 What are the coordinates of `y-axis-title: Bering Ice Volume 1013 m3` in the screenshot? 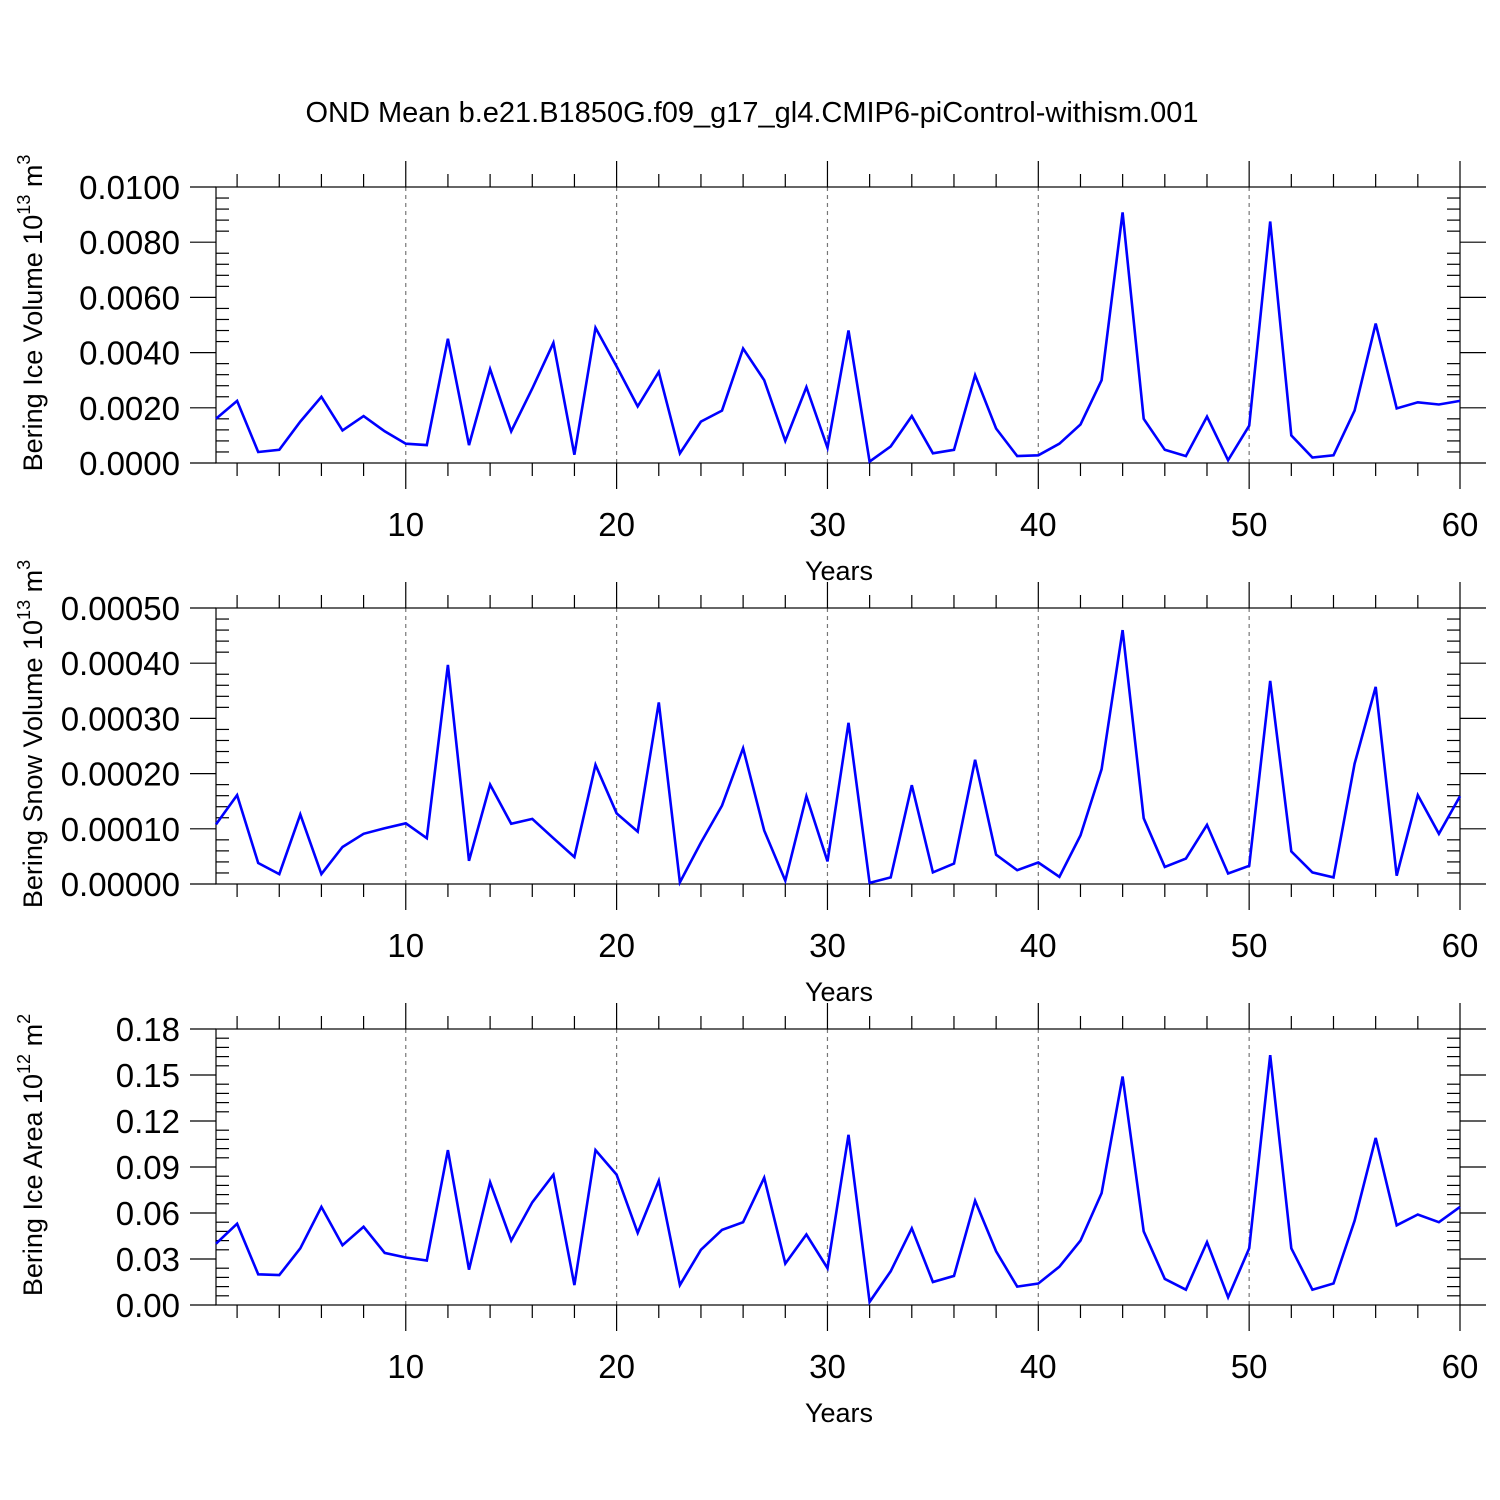 It's located at (31, 313).